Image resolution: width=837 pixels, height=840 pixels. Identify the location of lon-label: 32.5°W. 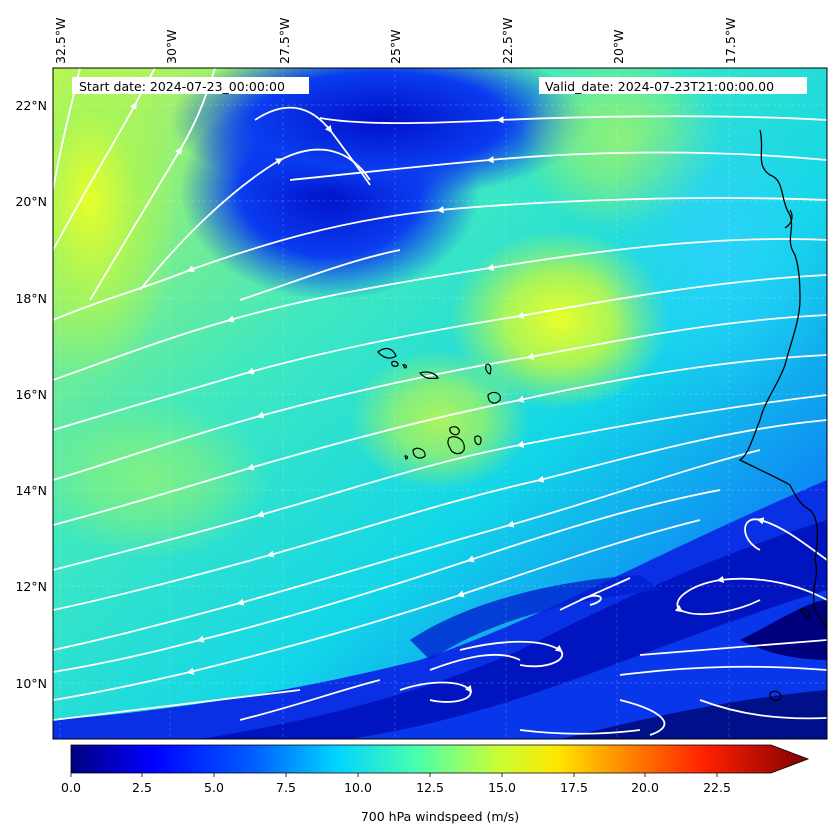
(60, 41).